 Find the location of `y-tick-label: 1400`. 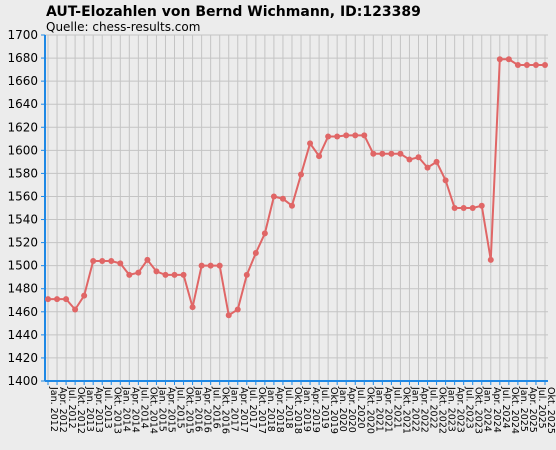

y-tick-label: 1400 is located at coordinates (22, 381).